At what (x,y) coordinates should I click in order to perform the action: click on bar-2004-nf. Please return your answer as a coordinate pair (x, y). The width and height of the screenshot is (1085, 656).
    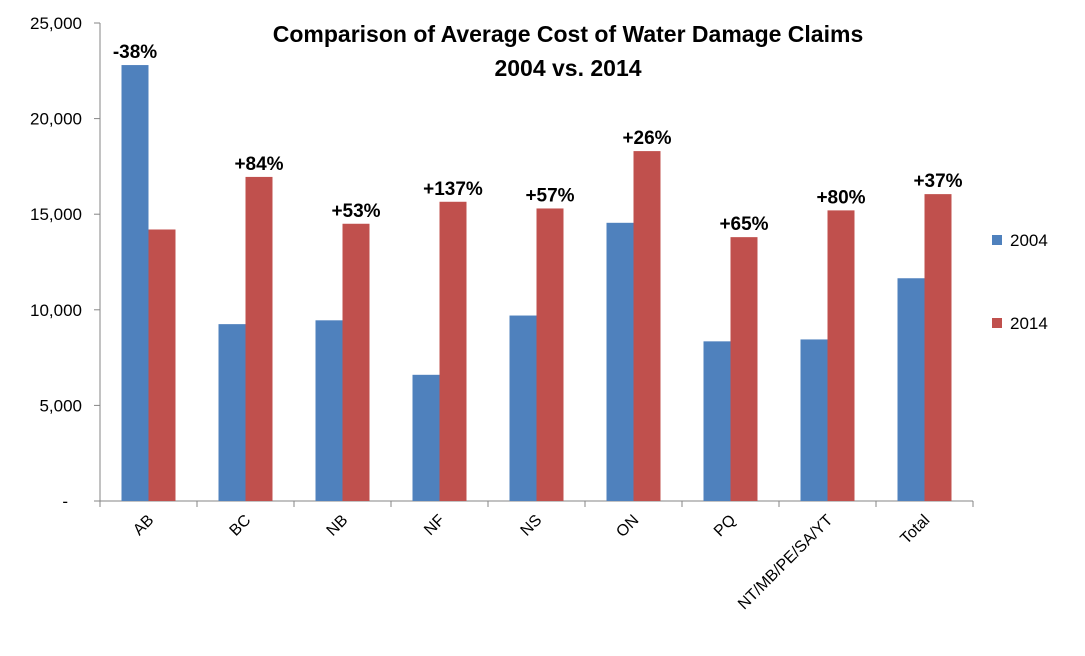
    Looking at the image, I should click on (426, 437).